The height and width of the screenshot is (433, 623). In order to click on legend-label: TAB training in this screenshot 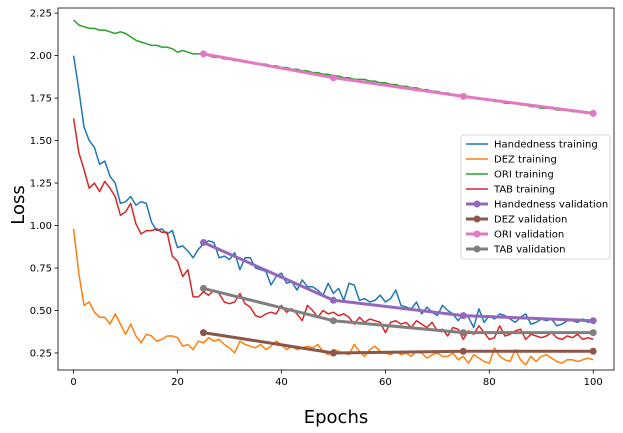, I will do `click(524, 190)`.